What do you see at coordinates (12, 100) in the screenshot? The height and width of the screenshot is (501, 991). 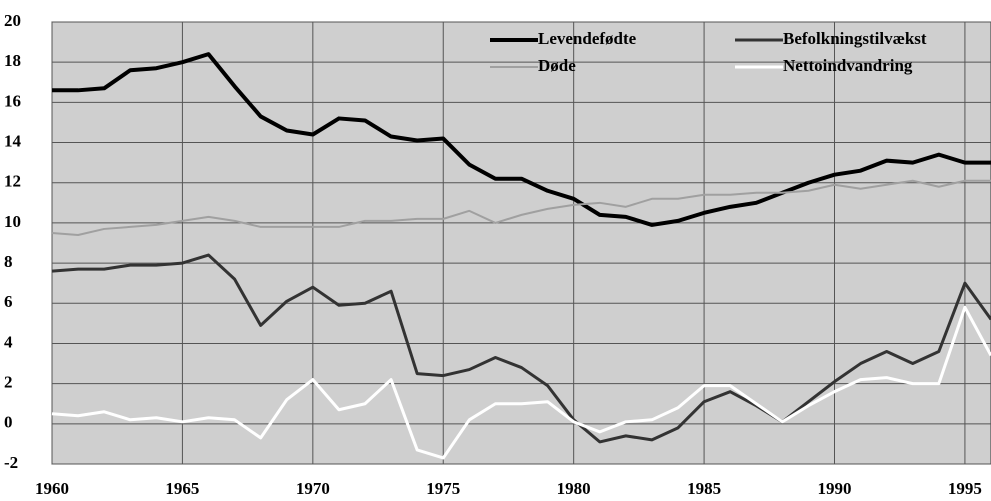 I see `y-tick-label: 16` at bounding box center [12, 100].